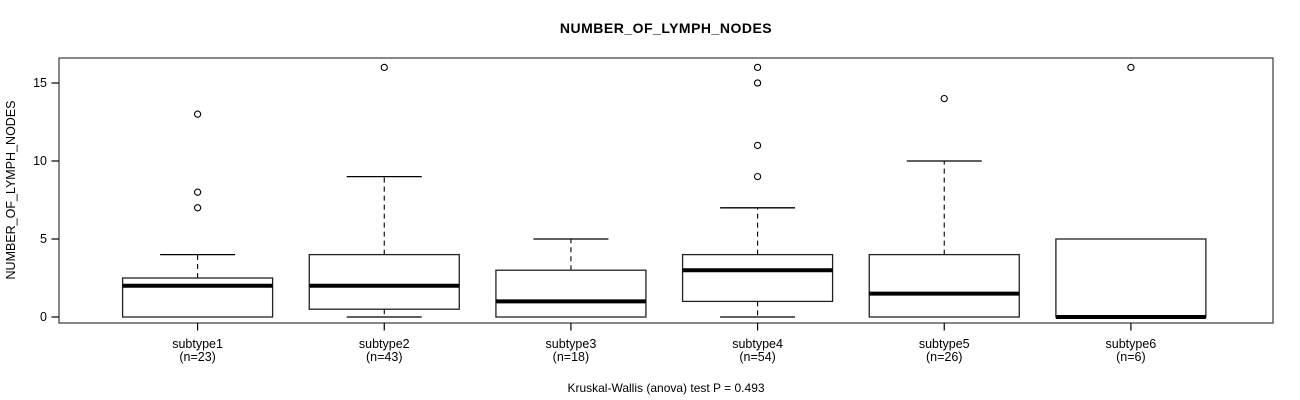 The image size is (1300, 400). I want to click on y-tick-label: 0, so click(43, 317).